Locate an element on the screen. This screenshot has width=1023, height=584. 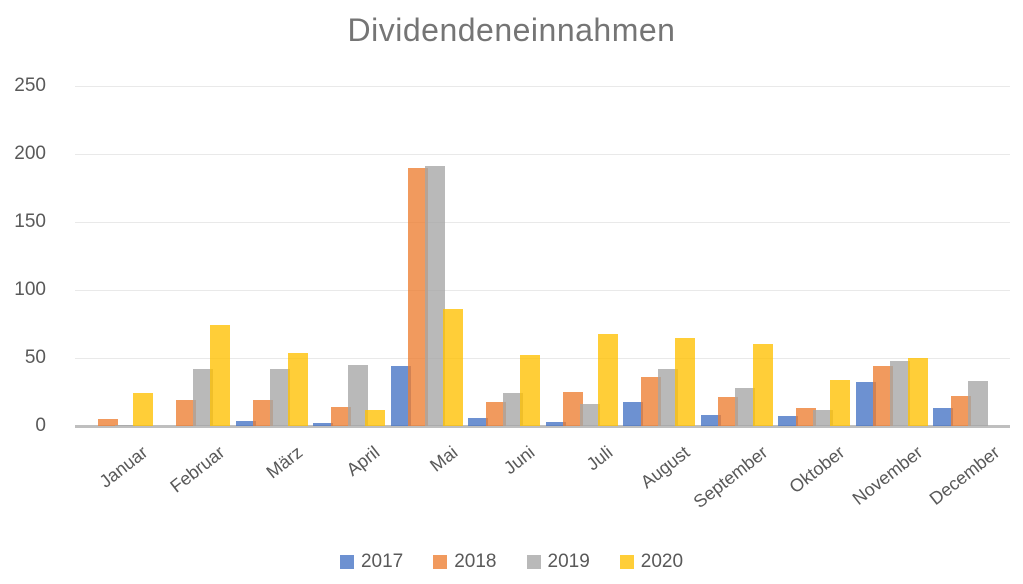
bar-2018-september is located at coordinates (728, 411).